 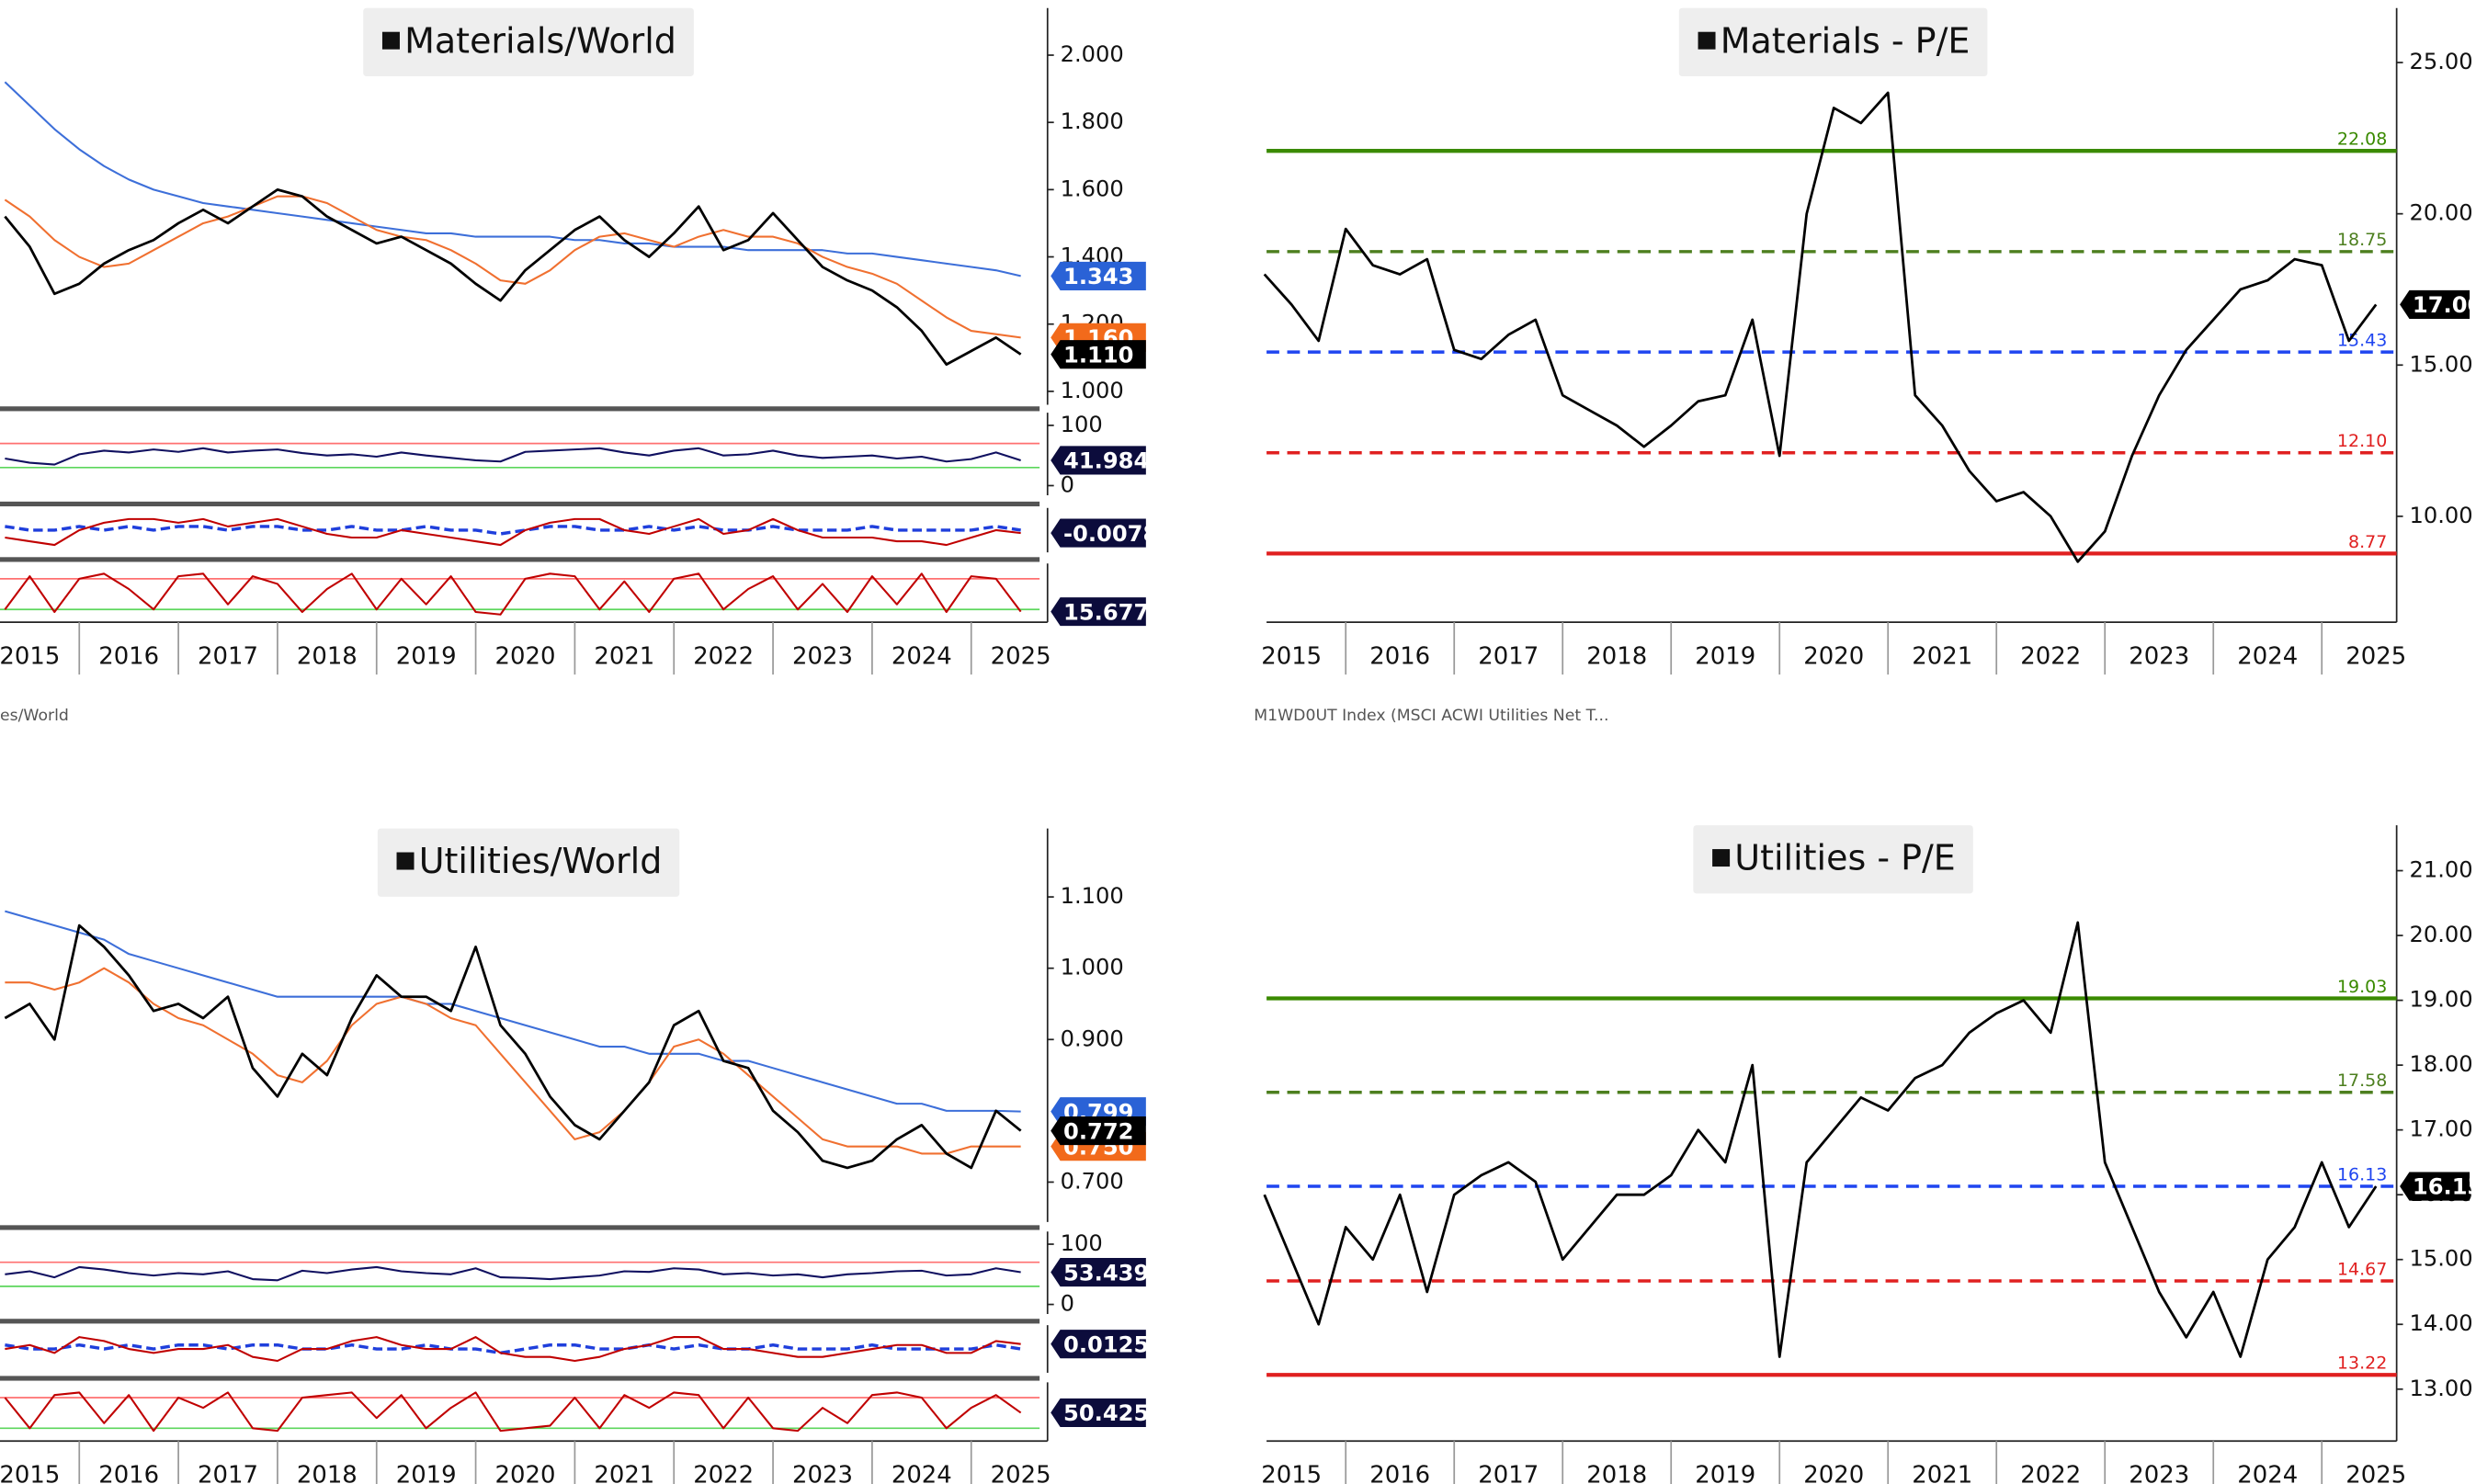 I want to click on value-badge-label: 1.343, so click(x=1098, y=277).